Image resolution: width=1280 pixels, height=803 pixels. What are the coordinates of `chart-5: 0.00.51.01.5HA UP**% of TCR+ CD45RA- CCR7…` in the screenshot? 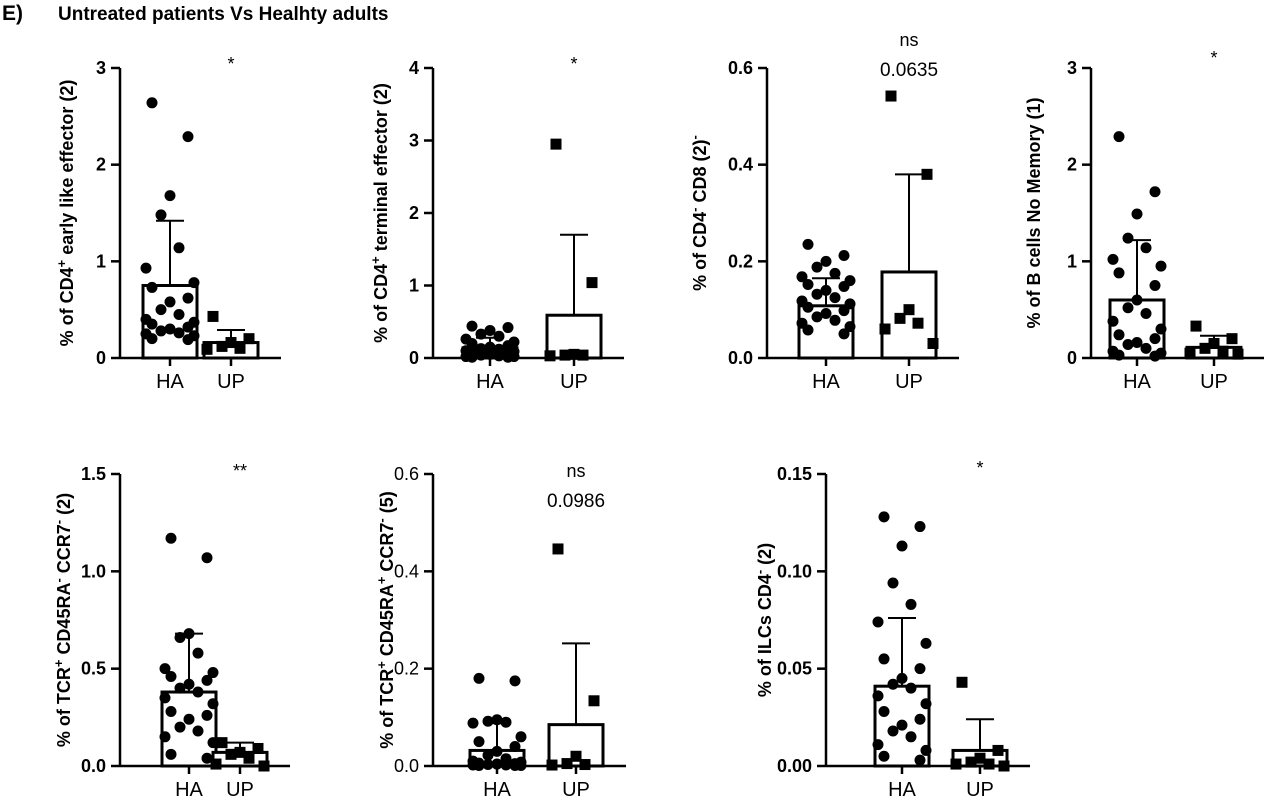 It's located at (170, 631).